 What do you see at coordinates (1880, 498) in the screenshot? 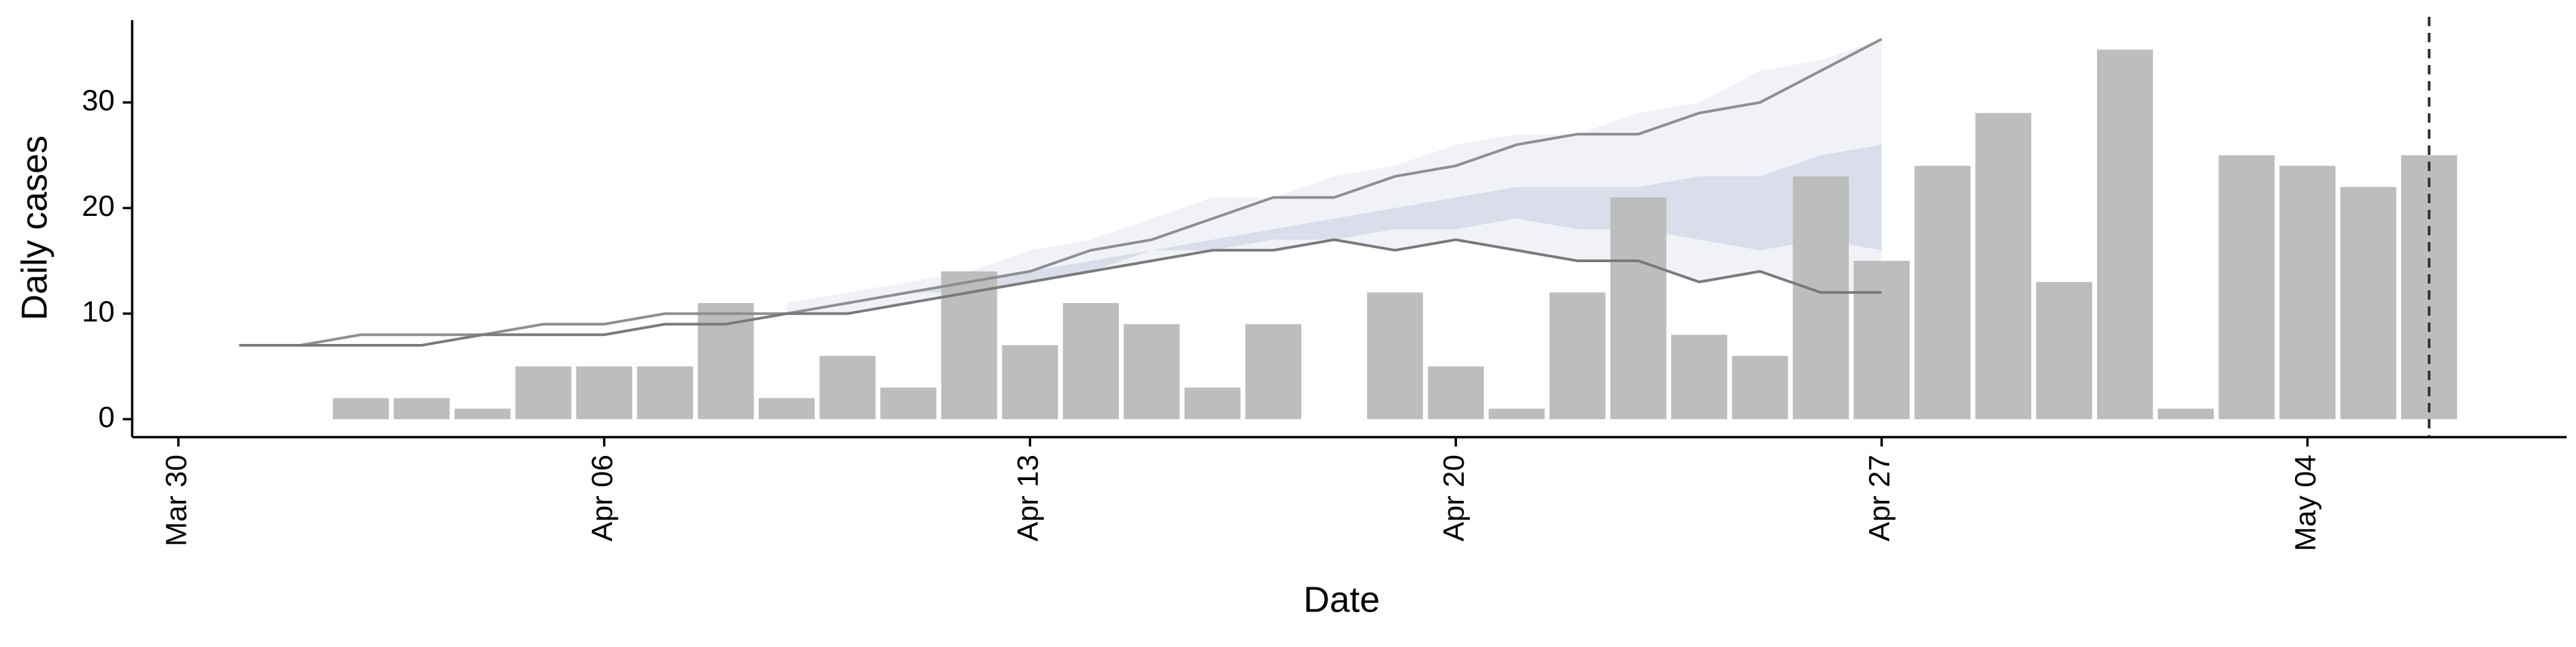
I see `x-tick-label: Apr 27` at bounding box center [1880, 498].